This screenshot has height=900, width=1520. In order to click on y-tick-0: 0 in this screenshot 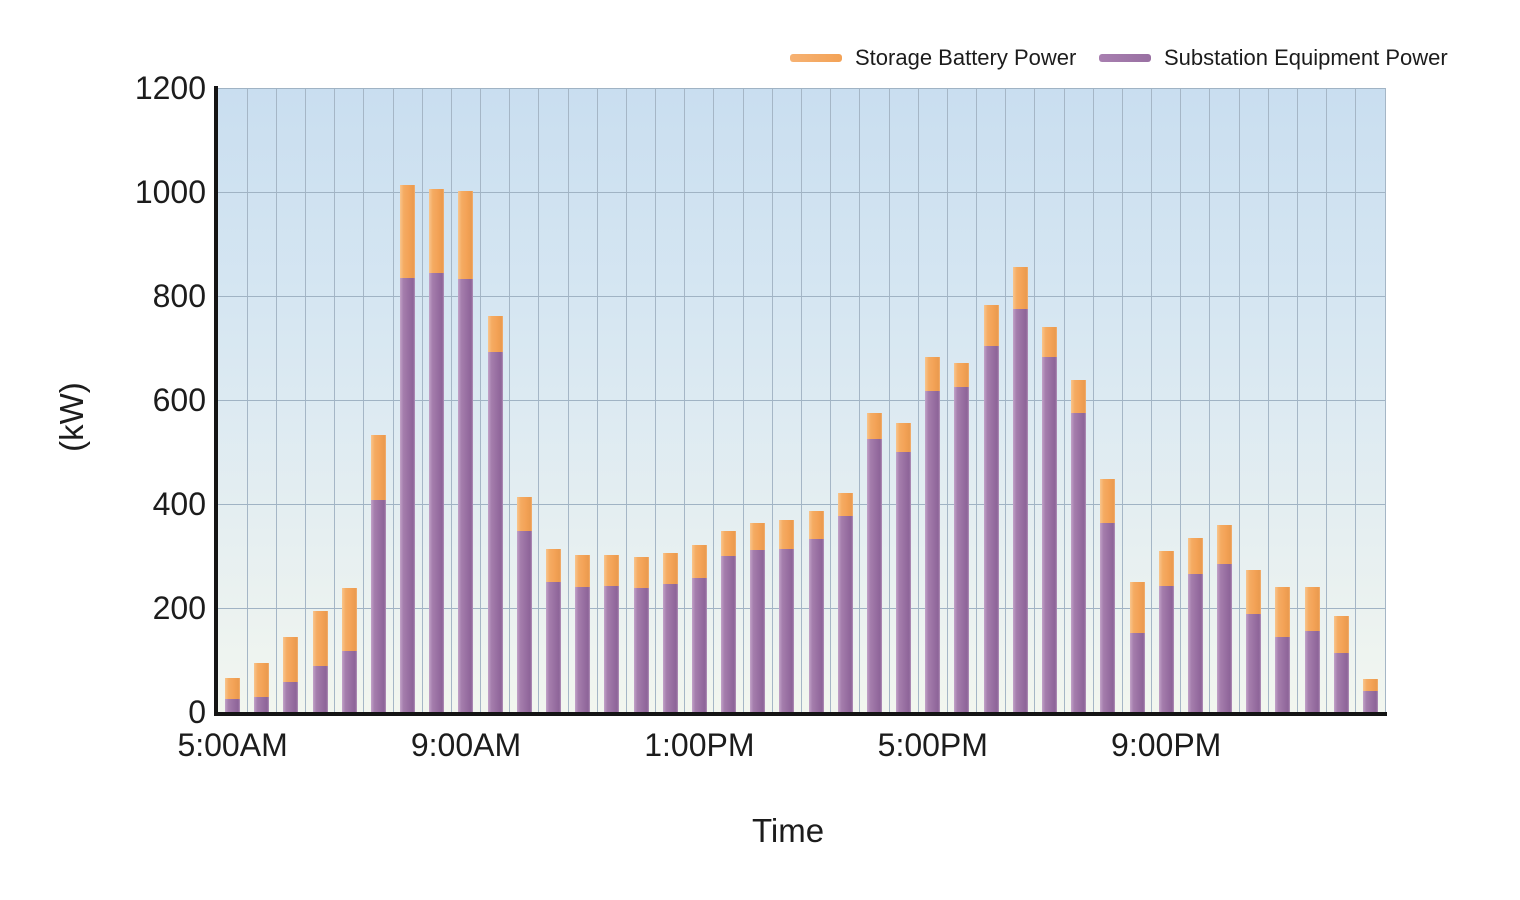, I will do `click(197, 712)`.